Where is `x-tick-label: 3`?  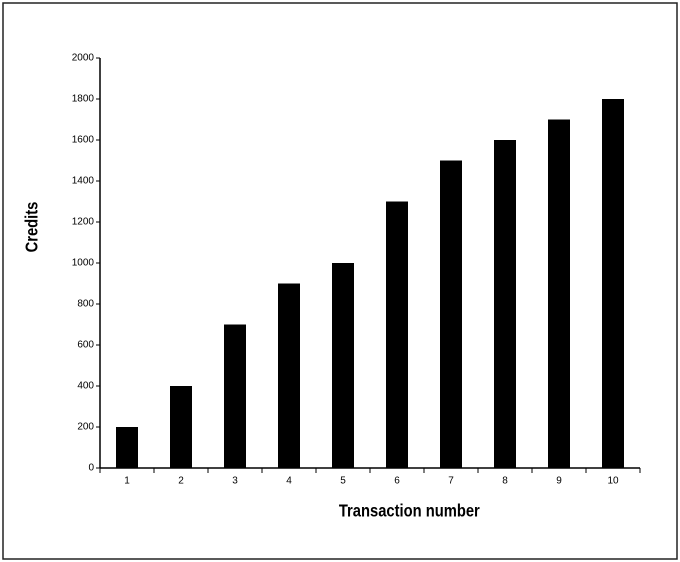
x-tick-label: 3 is located at coordinates (235, 481).